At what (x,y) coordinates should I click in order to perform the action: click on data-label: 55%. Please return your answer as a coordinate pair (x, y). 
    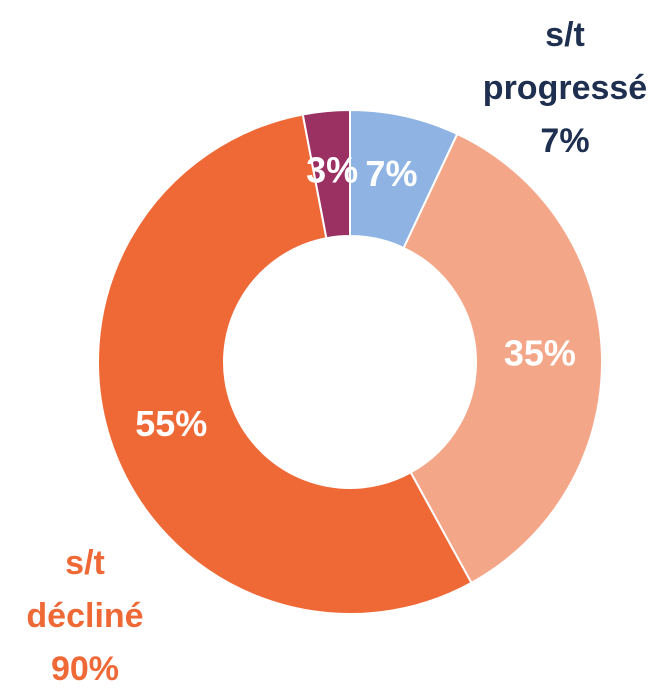
    Looking at the image, I should click on (171, 423).